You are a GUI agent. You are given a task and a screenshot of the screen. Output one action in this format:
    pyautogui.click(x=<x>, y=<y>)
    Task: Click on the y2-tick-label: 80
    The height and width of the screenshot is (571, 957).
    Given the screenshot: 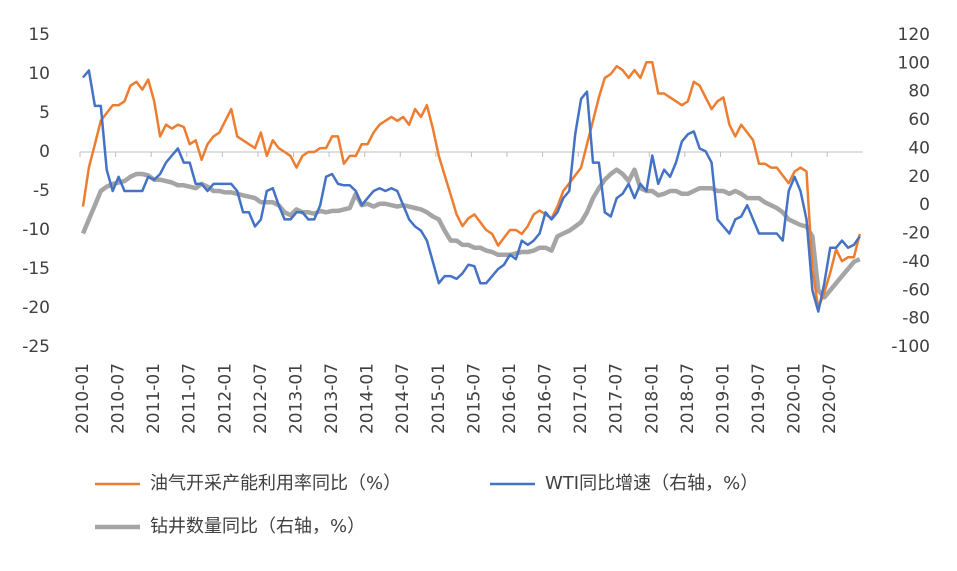 What is the action you would take?
    pyautogui.click(x=919, y=92)
    